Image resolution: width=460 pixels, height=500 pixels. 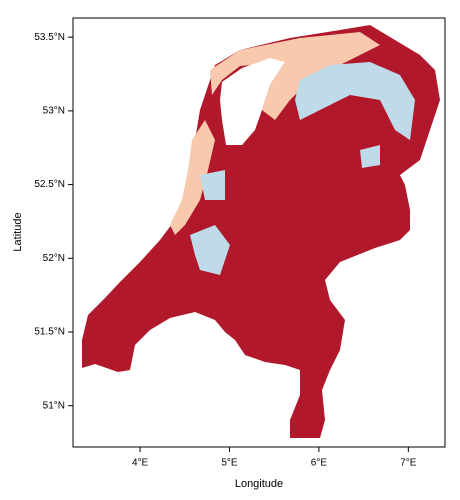 I want to click on y-tick-label: 52.5°N, so click(x=49, y=184).